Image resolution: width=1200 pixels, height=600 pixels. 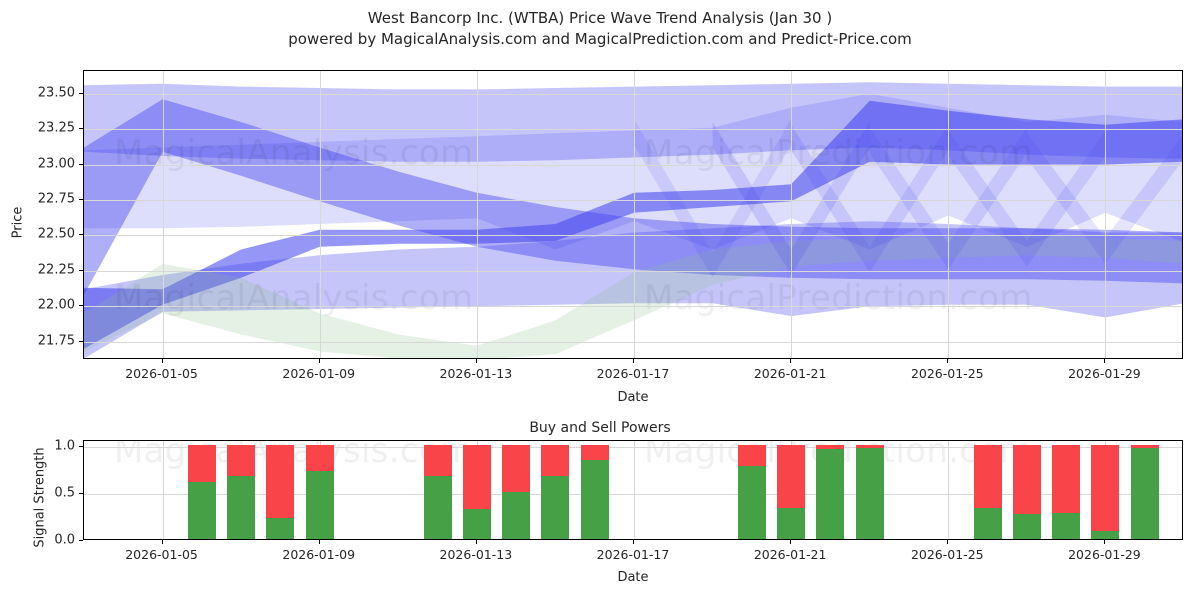 What do you see at coordinates (476, 373) in the screenshot?
I see `price-x-tick: 2026-01-13` at bounding box center [476, 373].